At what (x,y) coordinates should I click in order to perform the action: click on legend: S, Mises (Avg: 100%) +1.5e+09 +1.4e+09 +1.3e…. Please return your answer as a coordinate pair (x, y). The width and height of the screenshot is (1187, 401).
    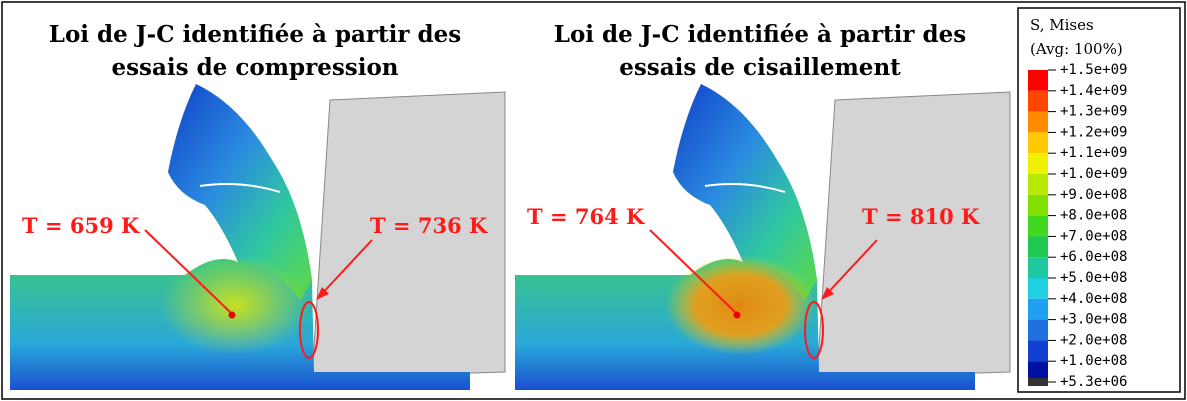
    Looking at the image, I should click on (1077, 203).